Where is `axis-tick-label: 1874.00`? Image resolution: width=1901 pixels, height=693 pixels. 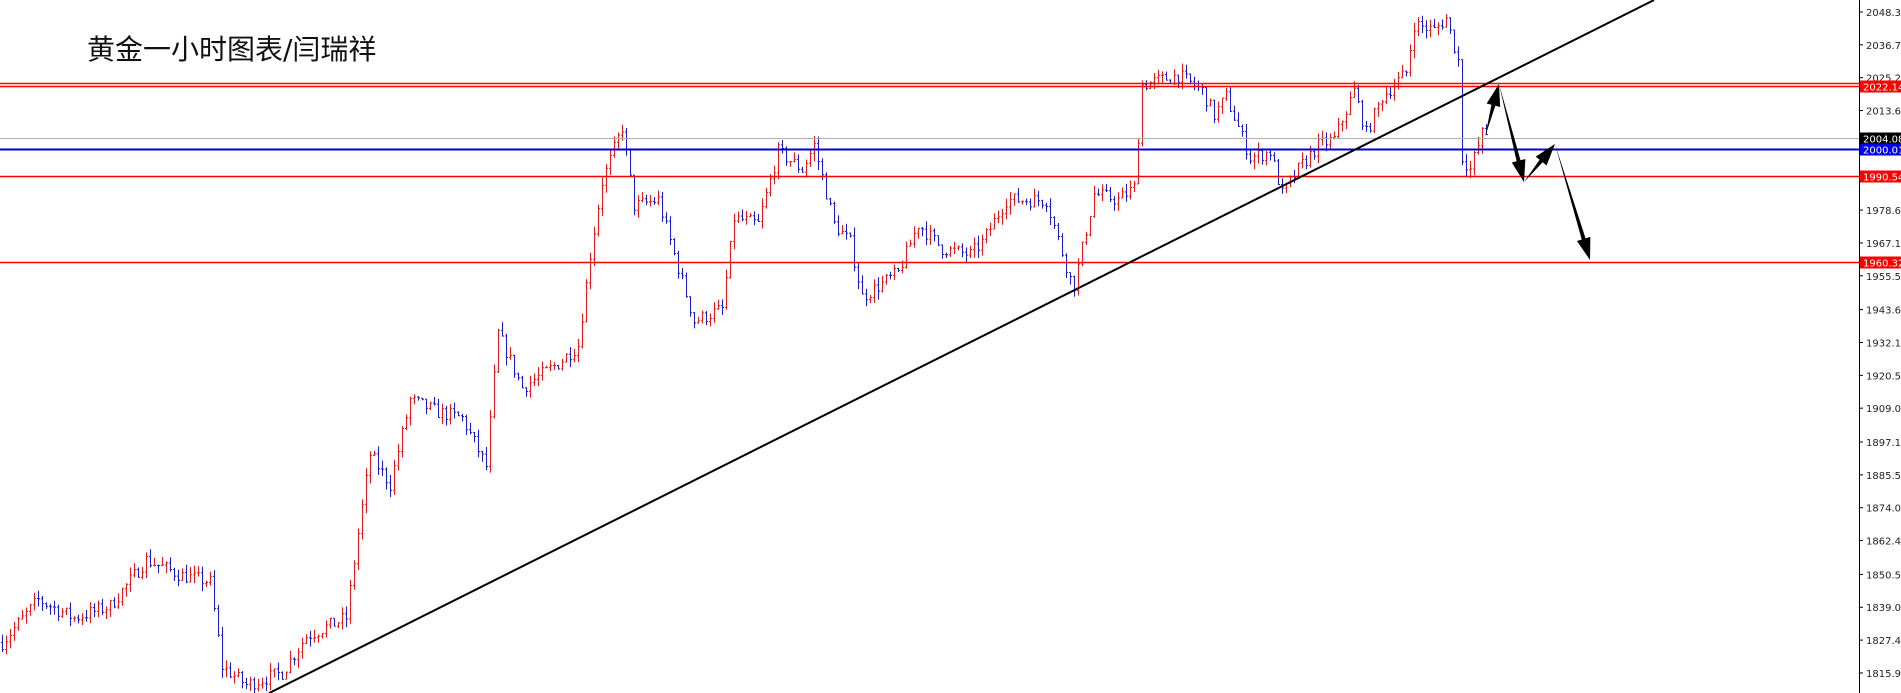
axis-tick-label: 1874.00 is located at coordinates (1883, 509).